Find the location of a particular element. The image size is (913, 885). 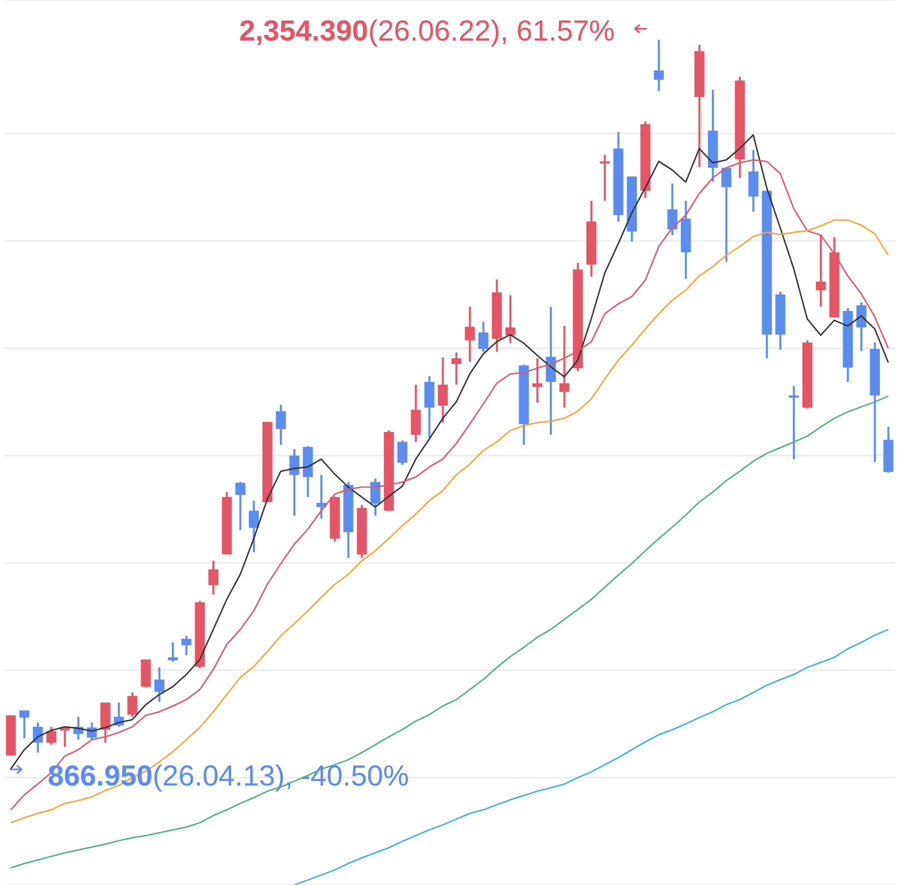

annotation: 2,354.390(26.06.22), 61.57% is located at coordinates (427, 32).